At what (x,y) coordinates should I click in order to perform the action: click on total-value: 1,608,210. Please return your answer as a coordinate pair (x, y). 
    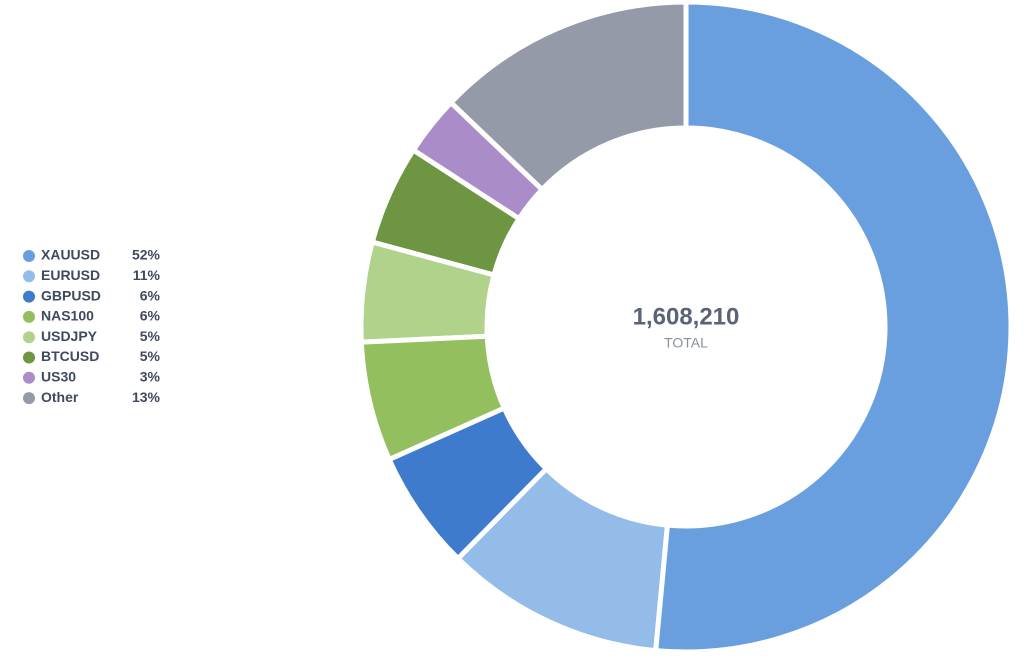
    Looking at the image, I should click on (686, 316).